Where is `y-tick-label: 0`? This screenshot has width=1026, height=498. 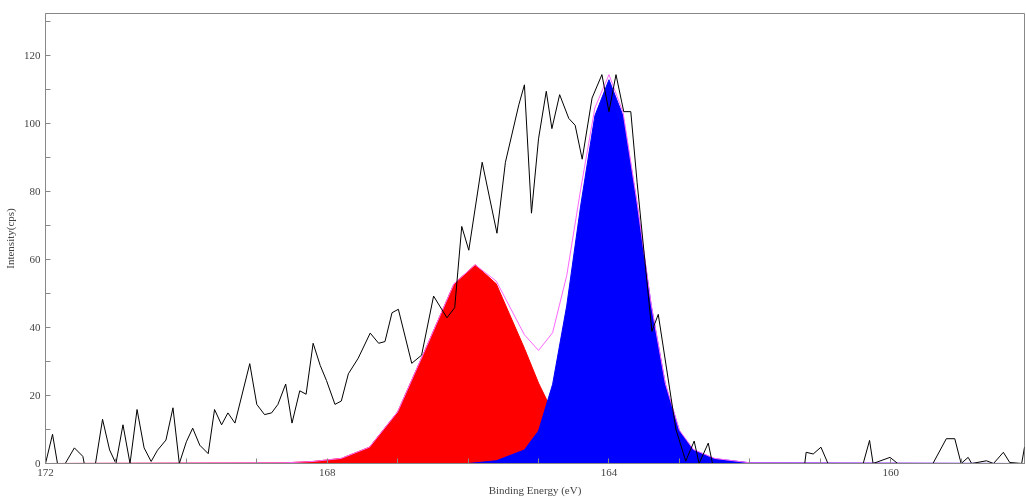
y-tick-label: 0 is located at coordinates (38, 463).